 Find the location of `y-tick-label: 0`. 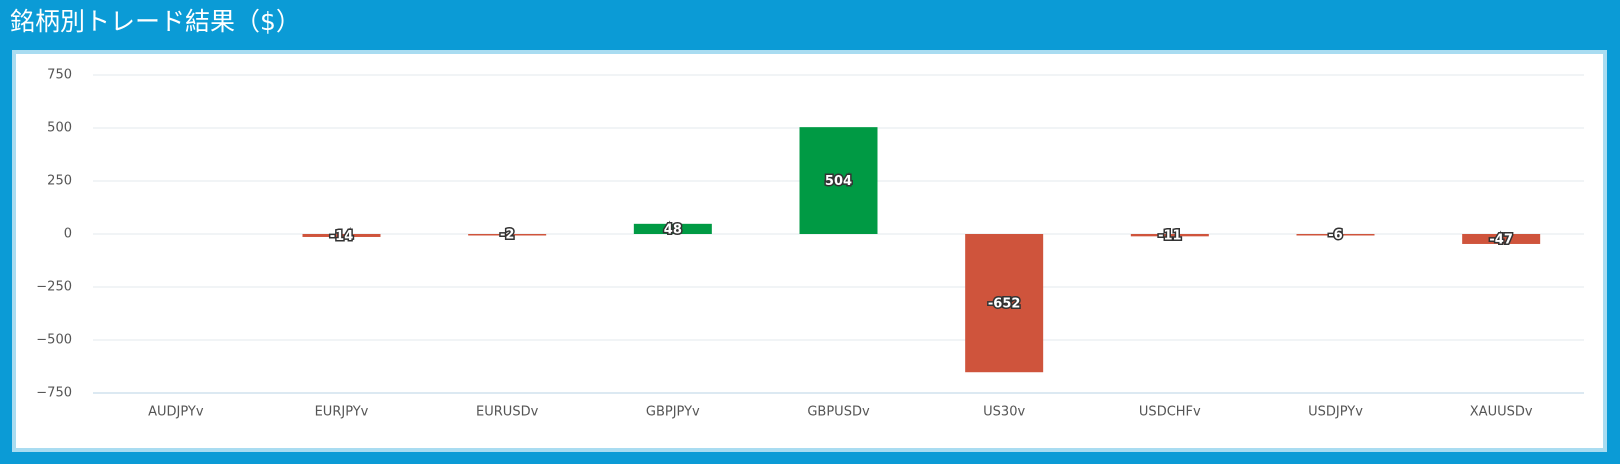

y-tick-label: 0 is located at coordinates (68, 234).